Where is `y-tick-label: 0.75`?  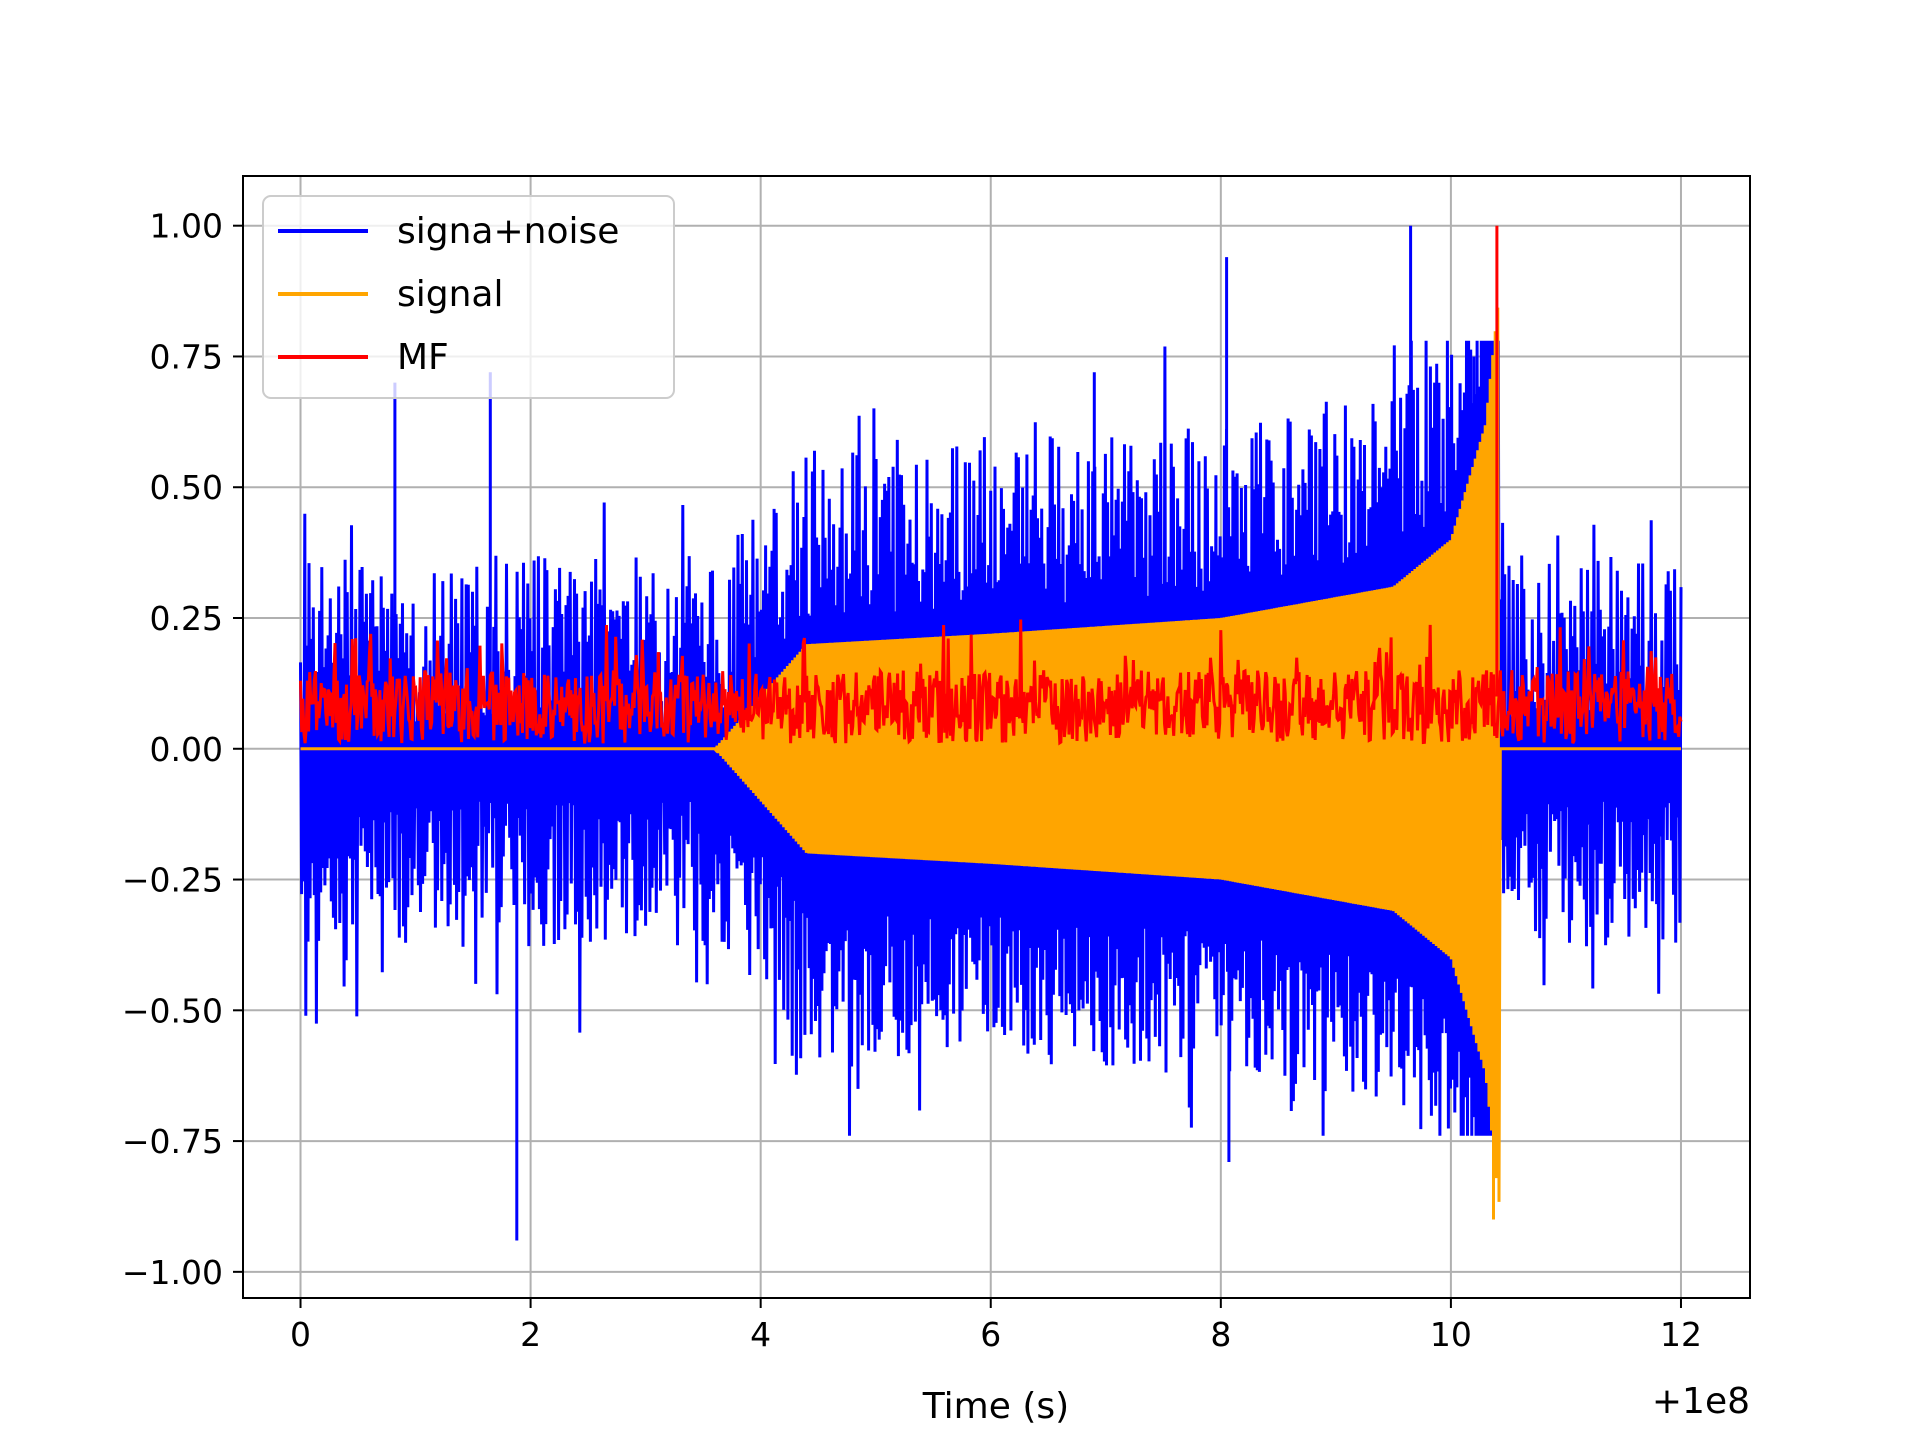 y-tick-label: 0.75 is located at coordinates (186, 356).